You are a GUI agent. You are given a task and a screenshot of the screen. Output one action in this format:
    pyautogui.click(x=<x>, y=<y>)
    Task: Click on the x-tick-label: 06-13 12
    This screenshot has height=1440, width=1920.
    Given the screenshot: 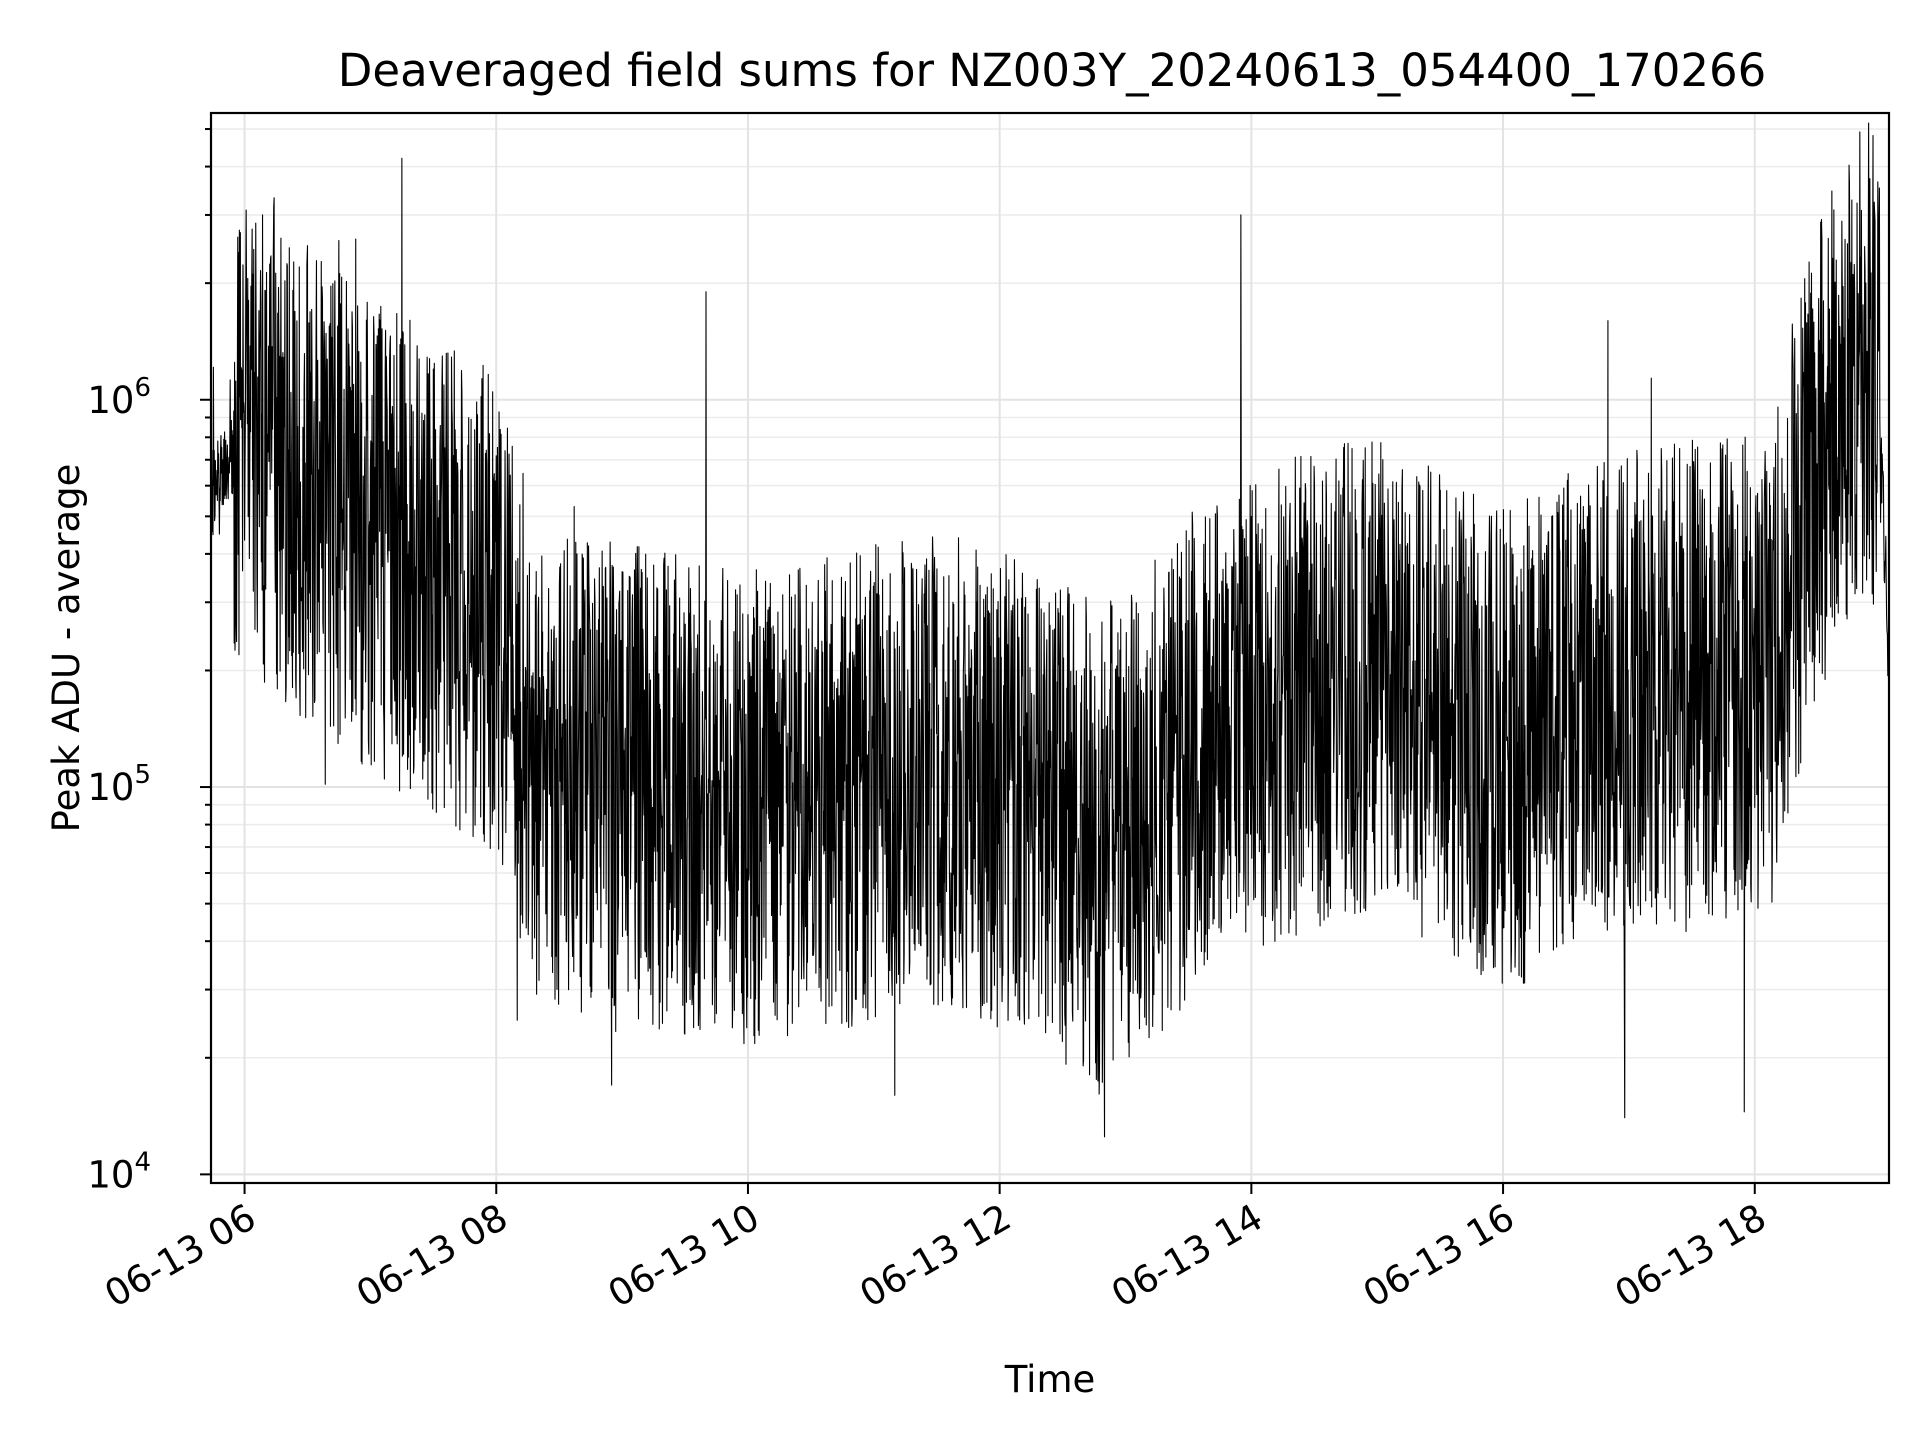 What is the action you would take?
    pyautogui.click(x=936, y=1256)
    